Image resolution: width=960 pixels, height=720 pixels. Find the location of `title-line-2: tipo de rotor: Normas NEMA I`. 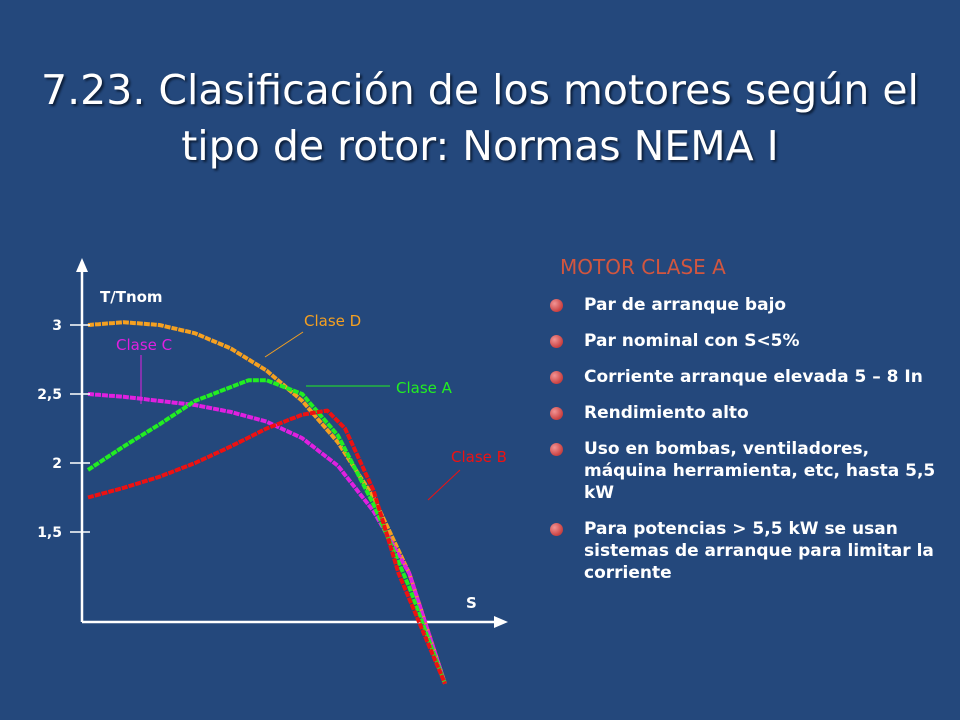

title-line-2: tipo de rotor: Normas NEMA I is located at coordinates (480, 146).